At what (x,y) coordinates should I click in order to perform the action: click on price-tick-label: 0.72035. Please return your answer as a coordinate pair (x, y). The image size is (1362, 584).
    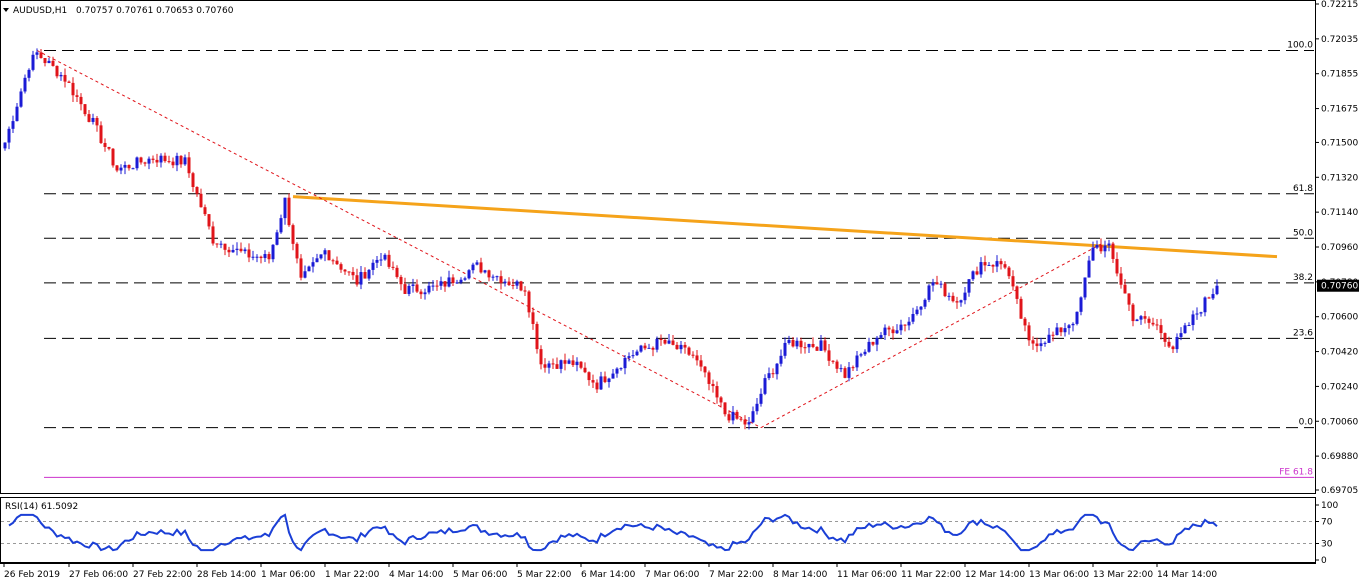
    Looking at the image, I should click on (1339, 40).